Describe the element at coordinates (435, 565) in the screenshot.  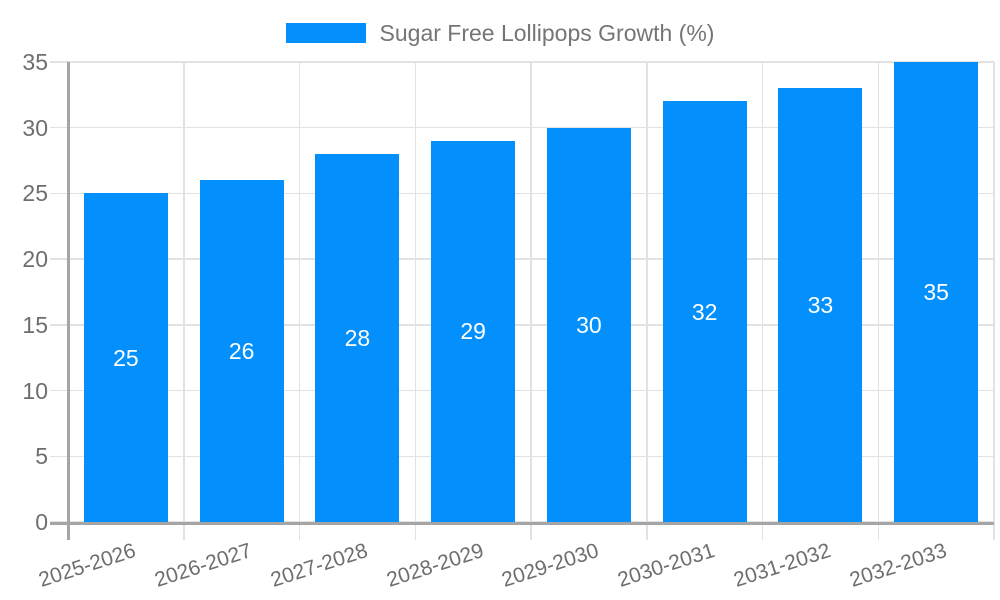
I see `x-axis-category-label: 2028-2029` at that location.